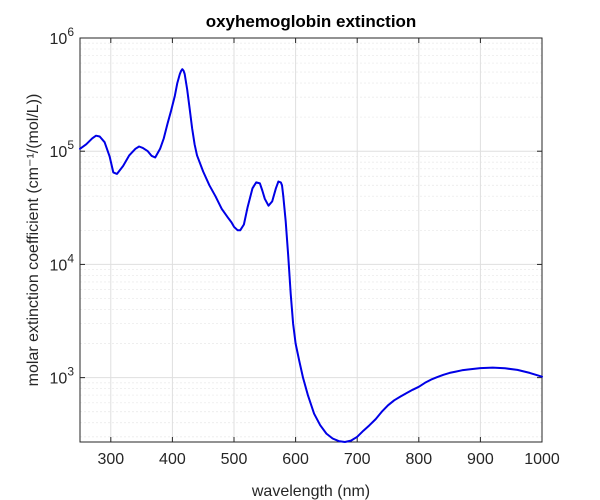 This screenshot has height=500, width=600. I want to click on y-tick-label: 10³, so click(62, 376).